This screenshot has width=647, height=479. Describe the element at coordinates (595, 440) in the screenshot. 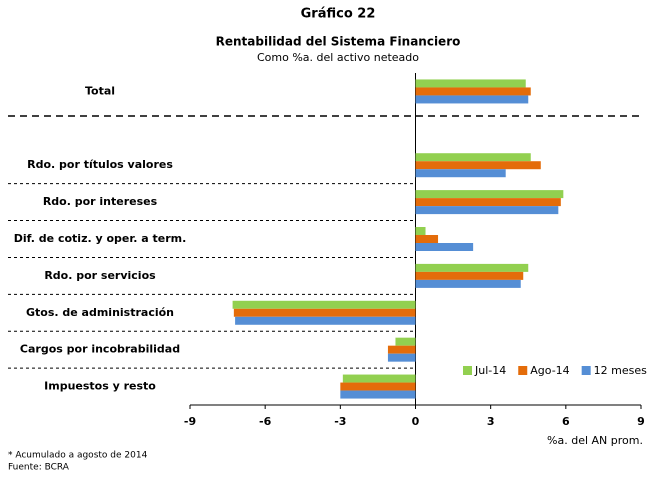

I see `axis-label: %a. del AN prom.` at that location.